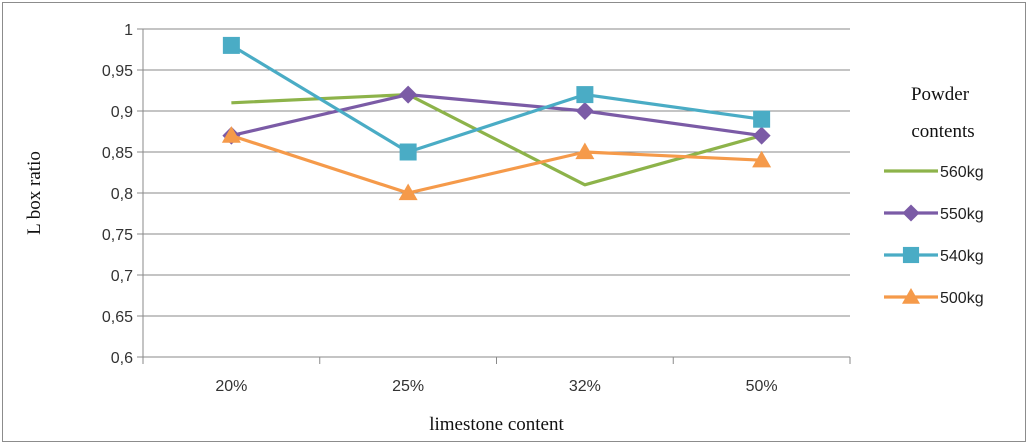 Image resolution: width=1031 pixels, height=442 pixels. What do you see at coordinates (962, 172) in the screenshot?
I see `legend-label: 560kg` at bounding box center [962, 172].